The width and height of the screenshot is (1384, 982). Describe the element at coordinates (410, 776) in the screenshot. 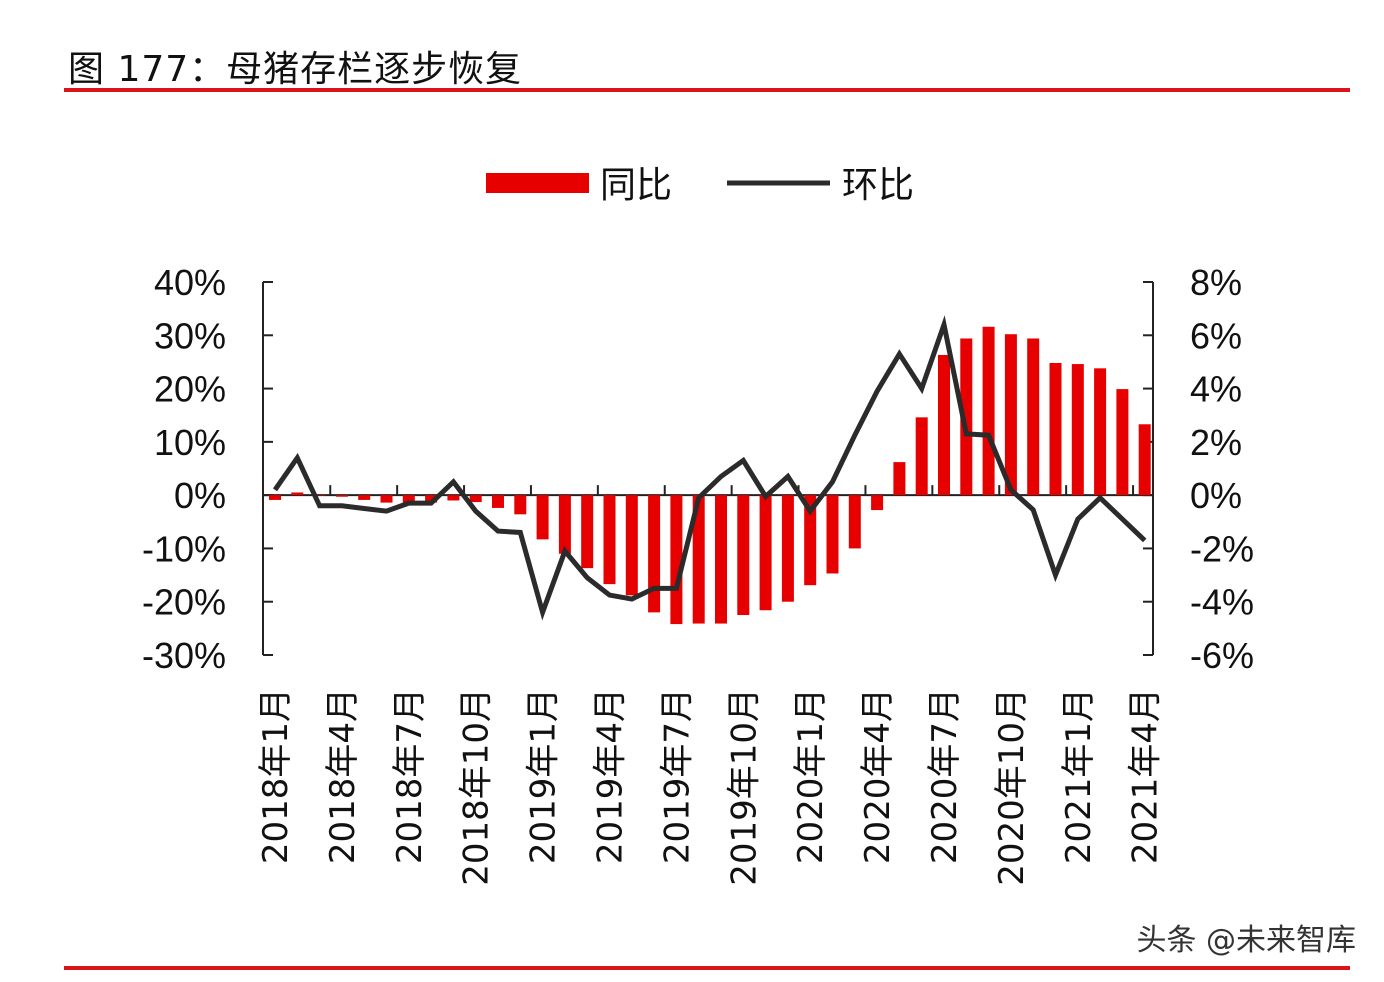

I see `x-tick-label: 2018年7月` at that location.